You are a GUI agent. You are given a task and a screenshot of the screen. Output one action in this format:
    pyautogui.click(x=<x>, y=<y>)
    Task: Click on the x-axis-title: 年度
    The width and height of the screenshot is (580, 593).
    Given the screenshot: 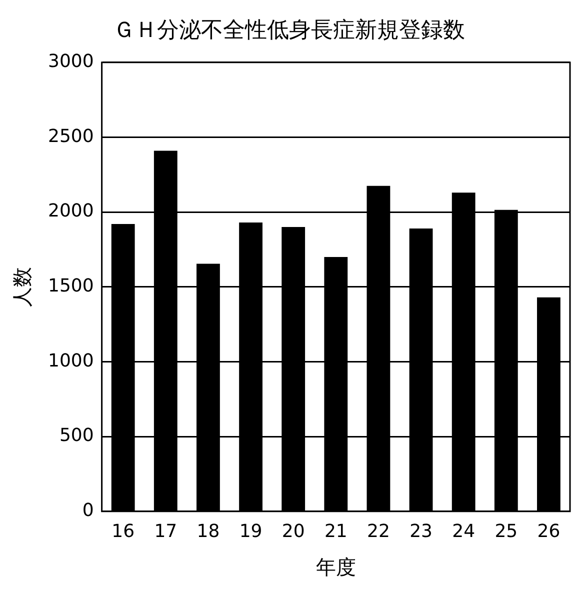 What is the action you would take?
    pyautogui.click(x=336, y=567)
    